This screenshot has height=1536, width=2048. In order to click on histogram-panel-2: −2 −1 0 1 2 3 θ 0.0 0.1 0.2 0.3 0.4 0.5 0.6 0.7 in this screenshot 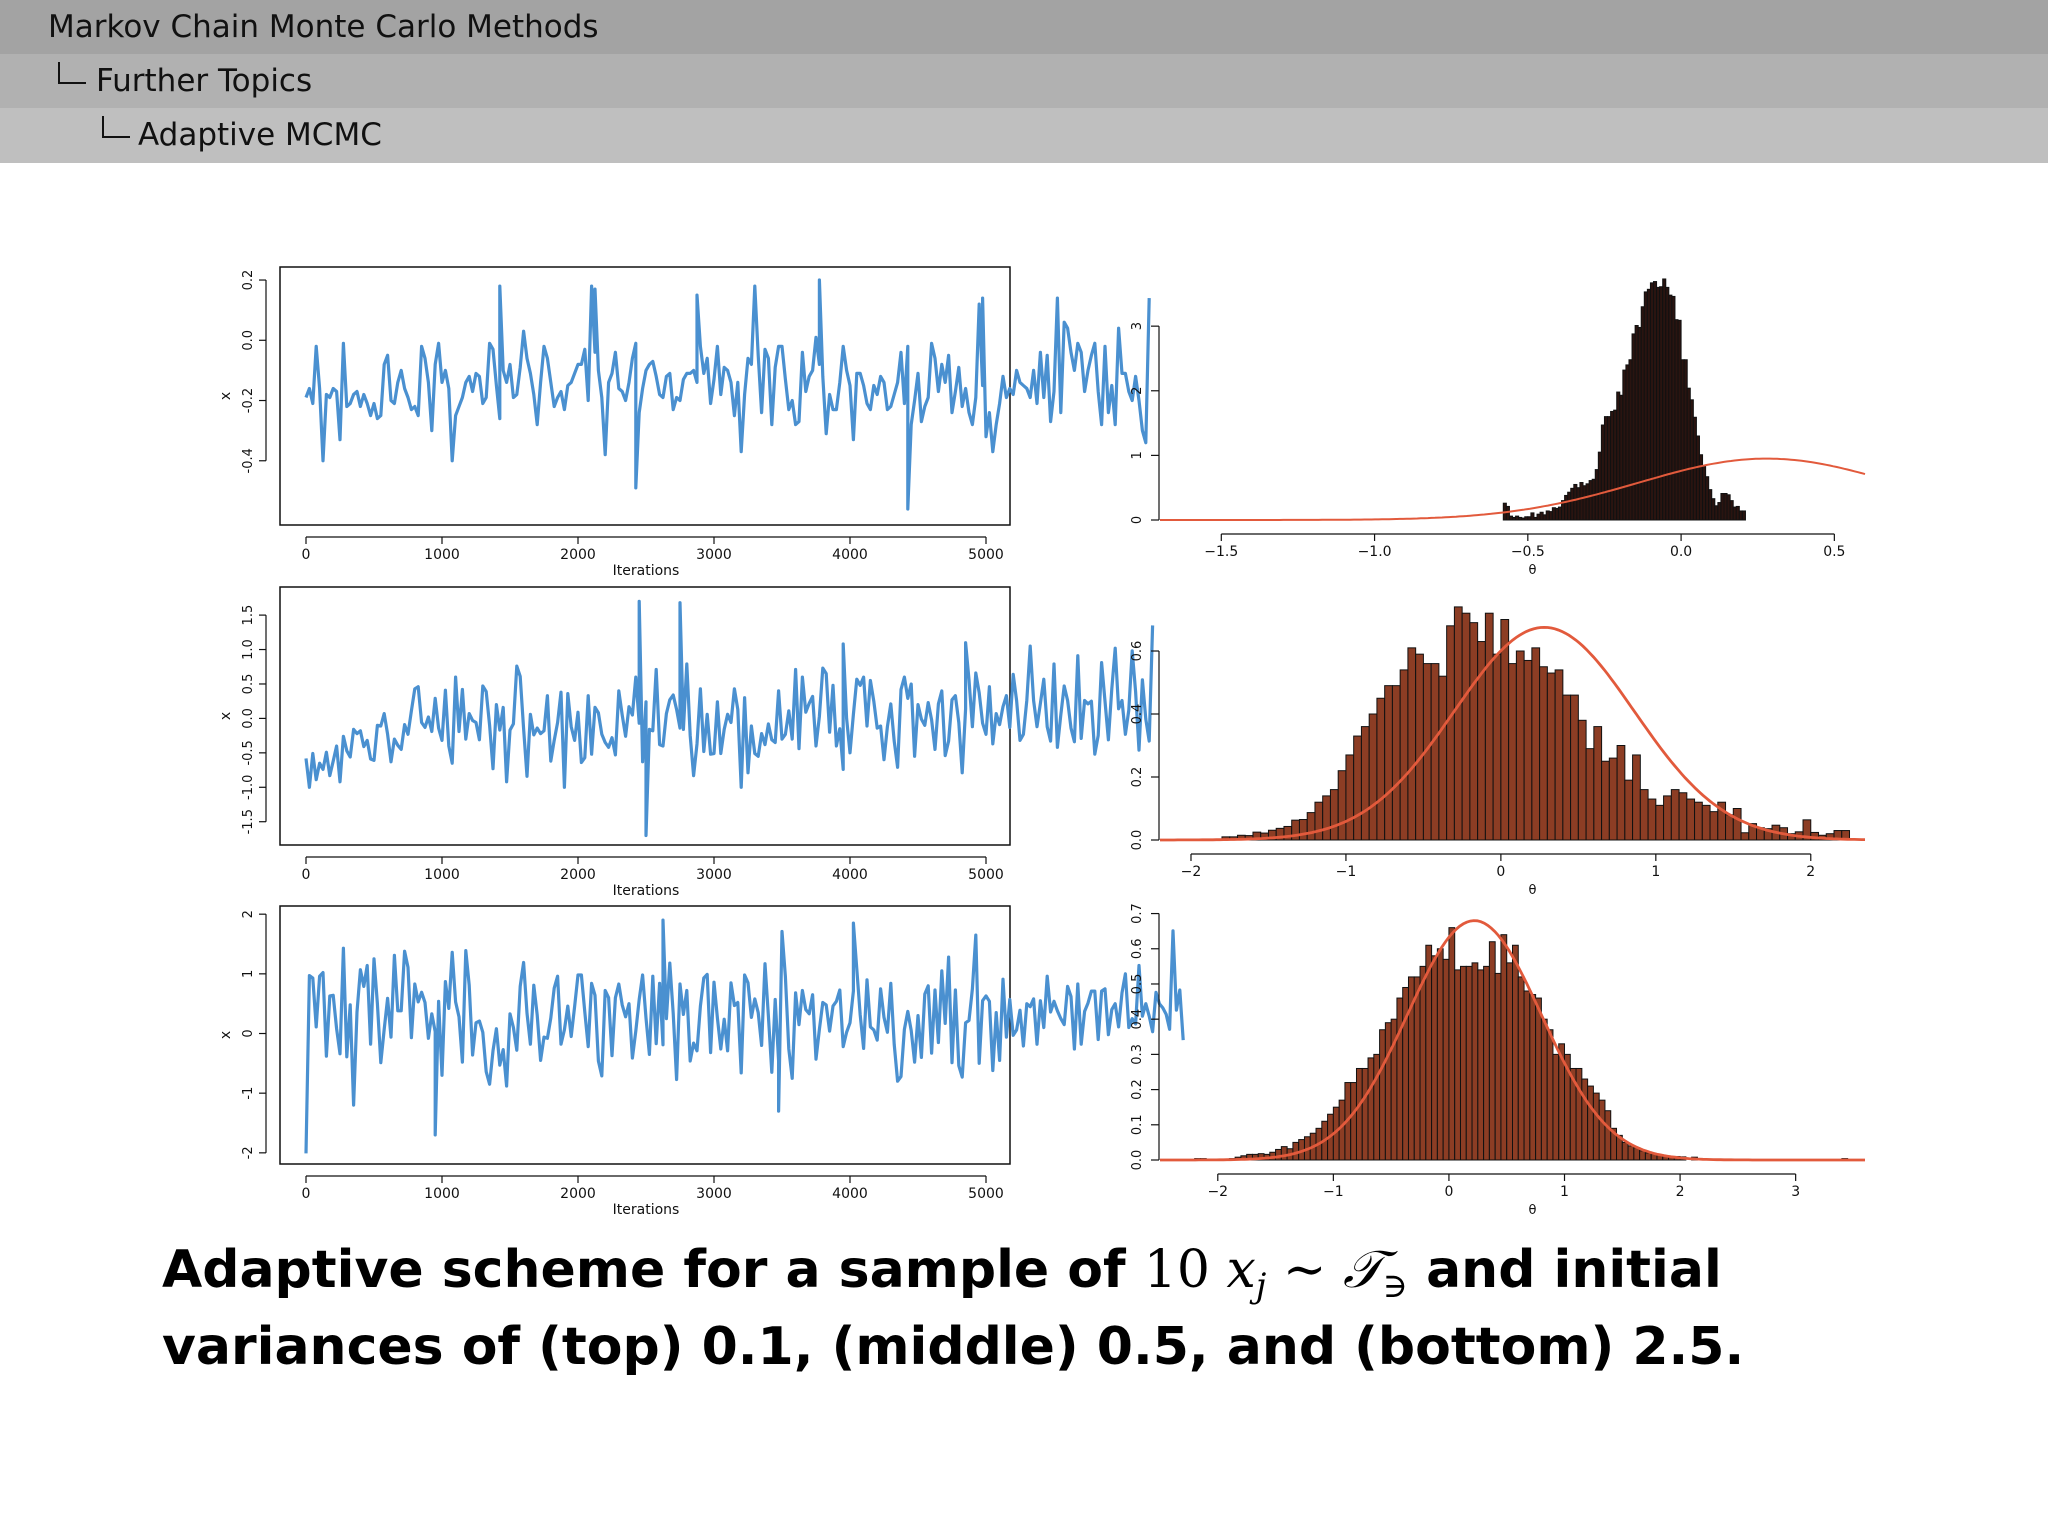, I will do `click(1497, 1060)`.